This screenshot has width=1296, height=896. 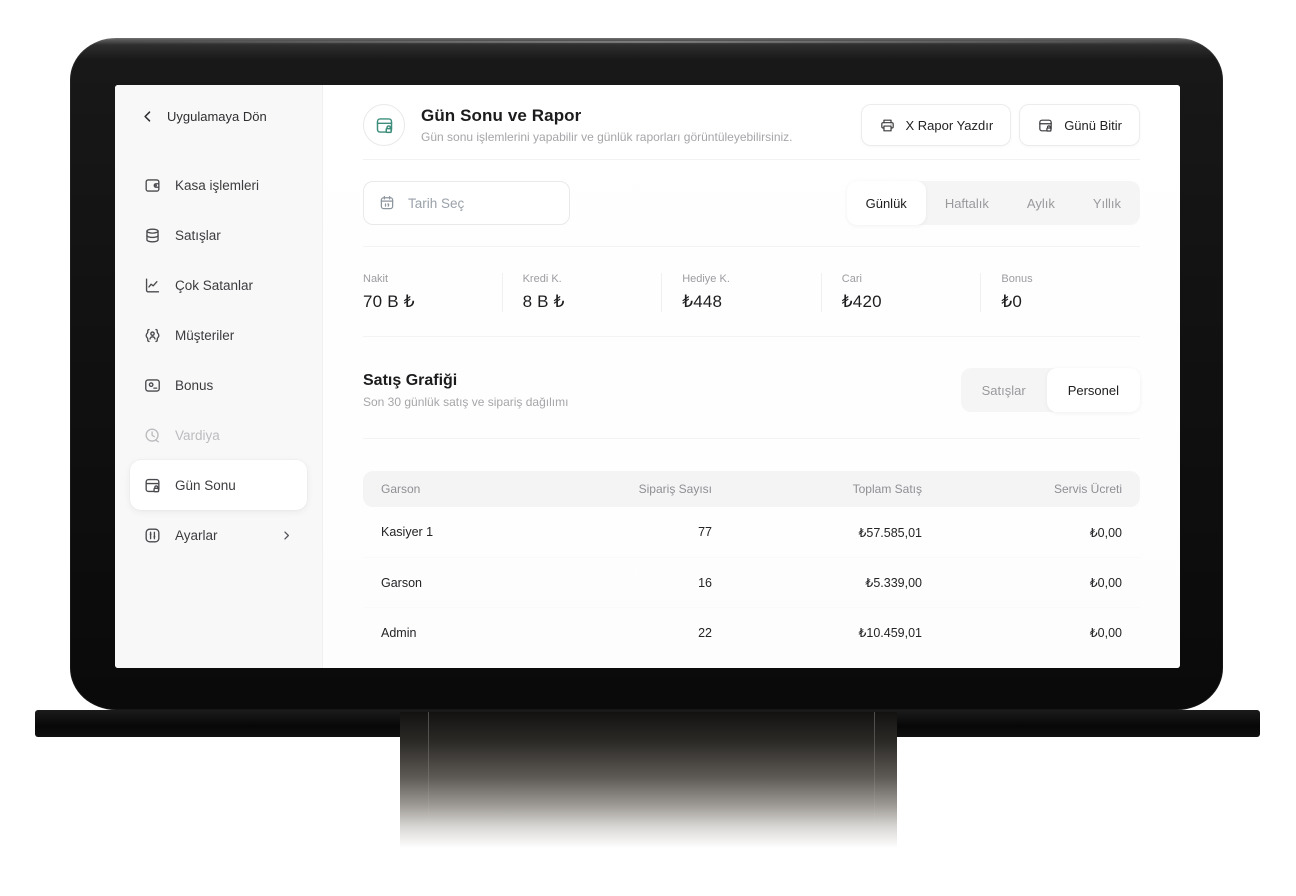 I want to click on cell-name: Kasiyer 1, so click(x=407, y=532).